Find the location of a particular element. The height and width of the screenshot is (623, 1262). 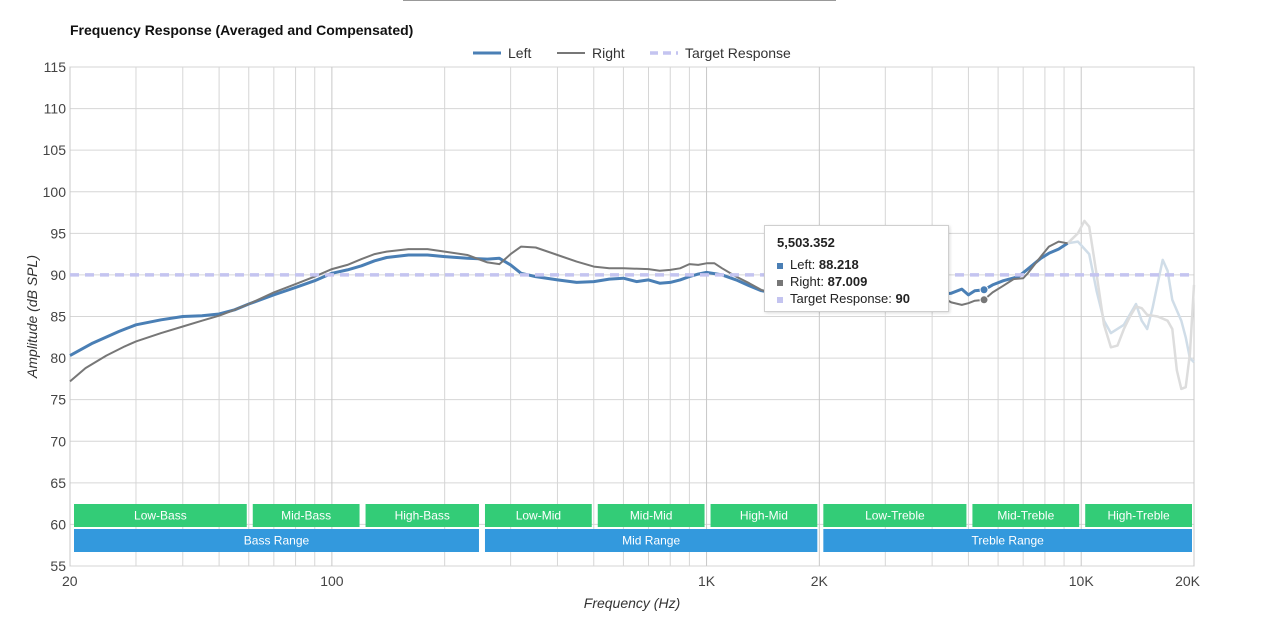

x-tick-label: 2K is located at coordinates (820, 581).